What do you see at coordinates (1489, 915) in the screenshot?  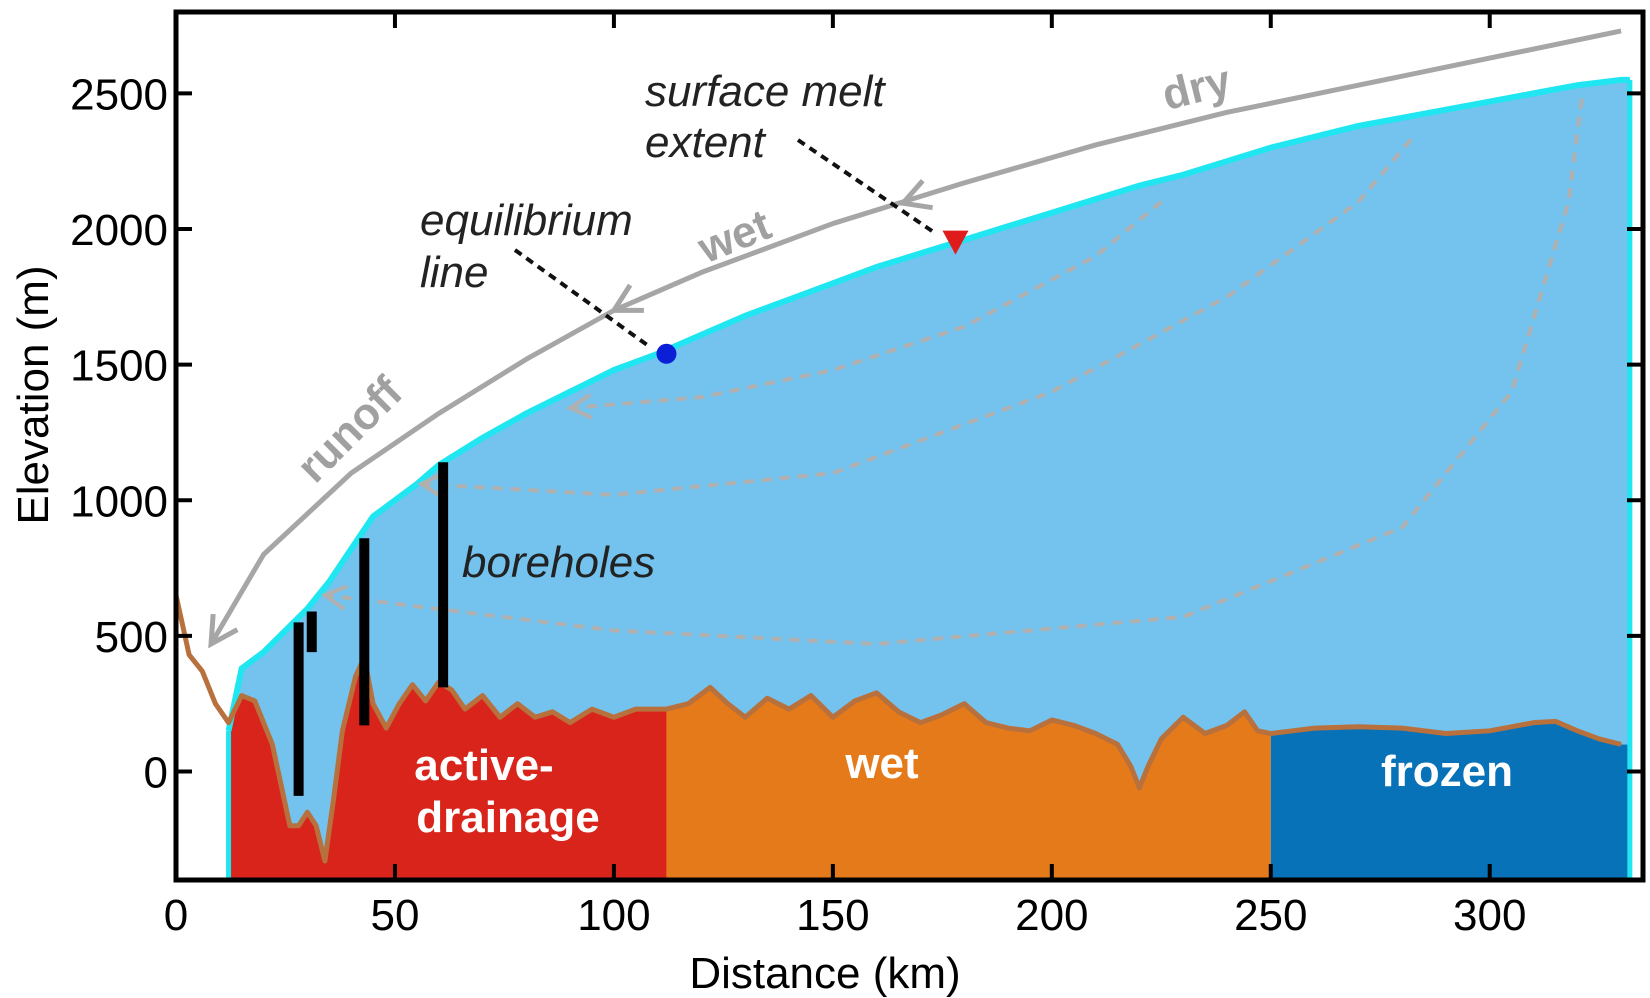 I see `x-tick-label-6: 300` at bounding box center [1489, 915].